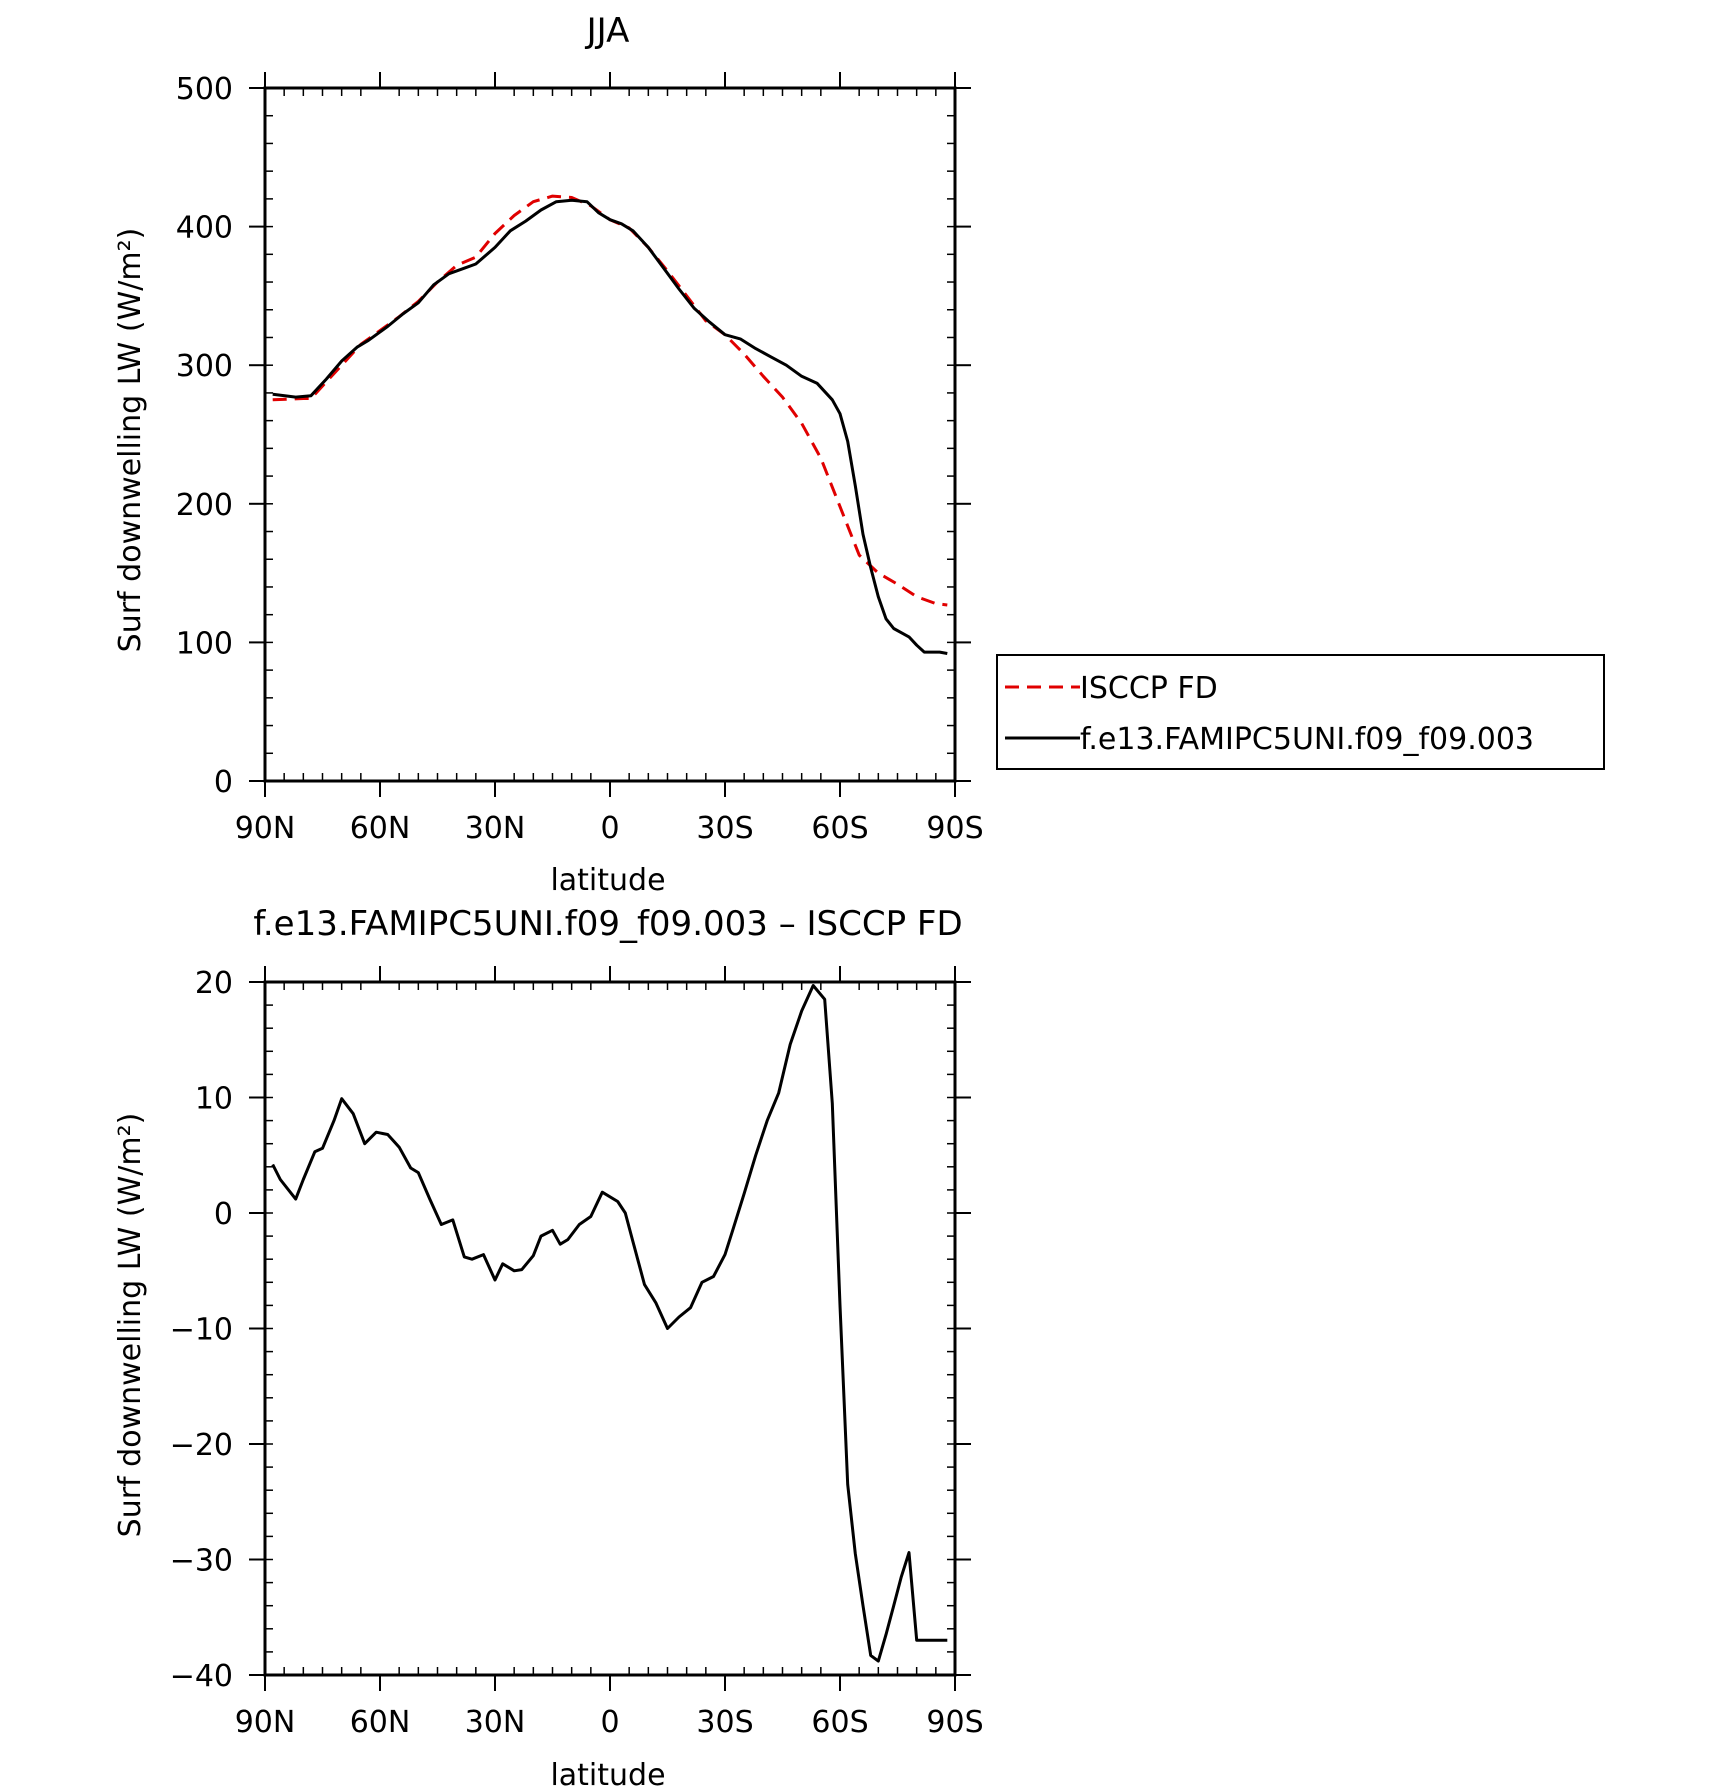  What do you see at coordinates (607, 880) in the screenshot?
I see `top-chart-xlabel: latitude` at bounding box center [607, 880].